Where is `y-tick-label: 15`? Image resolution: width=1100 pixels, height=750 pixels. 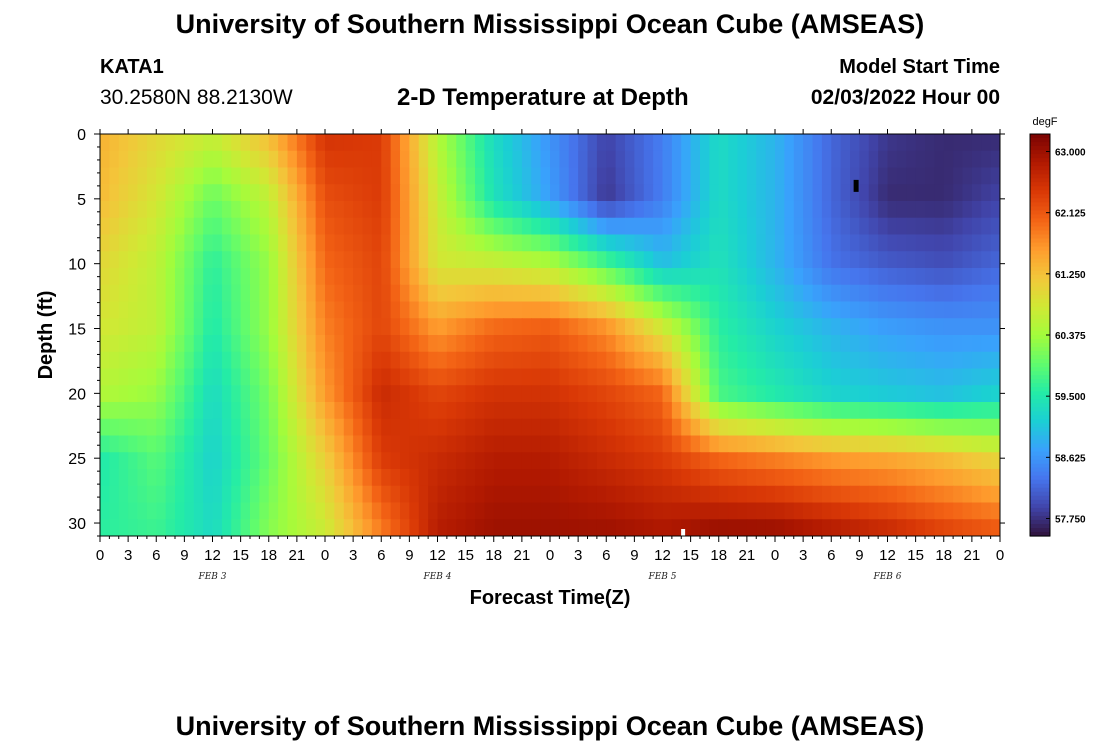 y-tick-label: 15 is located at coordinates (77, 330).